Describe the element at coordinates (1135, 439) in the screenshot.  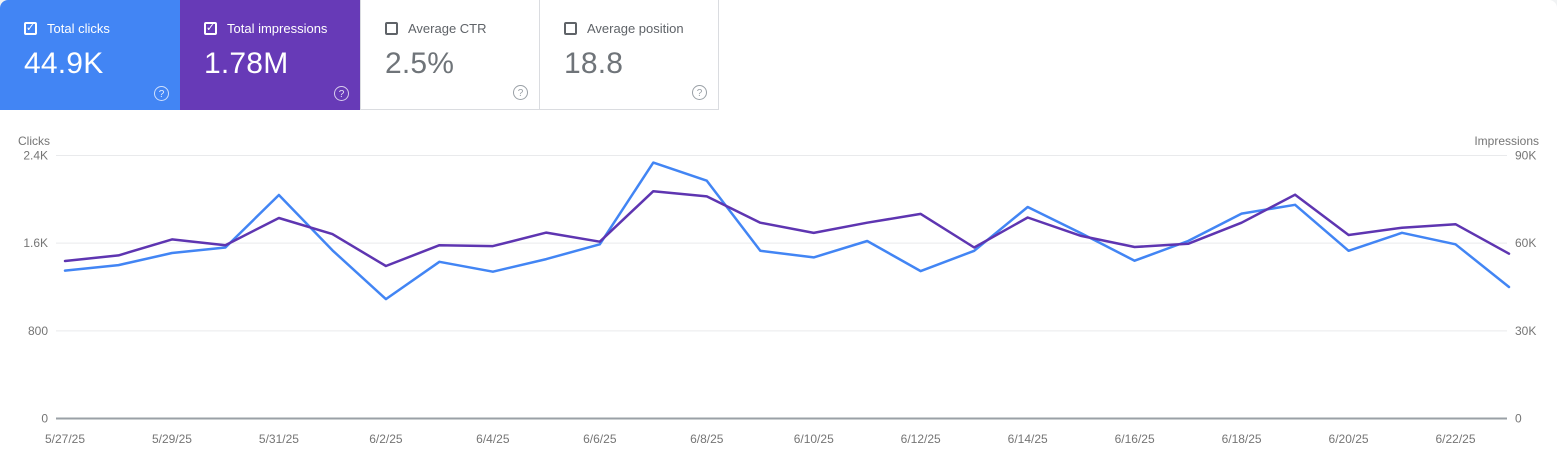
I see `x-axis-tick: 6/16/25` at that location.